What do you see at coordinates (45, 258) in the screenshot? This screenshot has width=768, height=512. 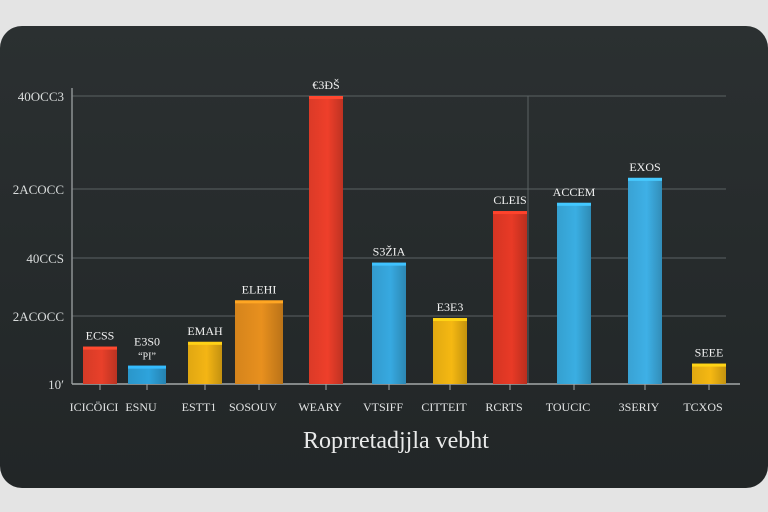 I see `y-tick-label: 40CCS` at bounding box center [45, 258].